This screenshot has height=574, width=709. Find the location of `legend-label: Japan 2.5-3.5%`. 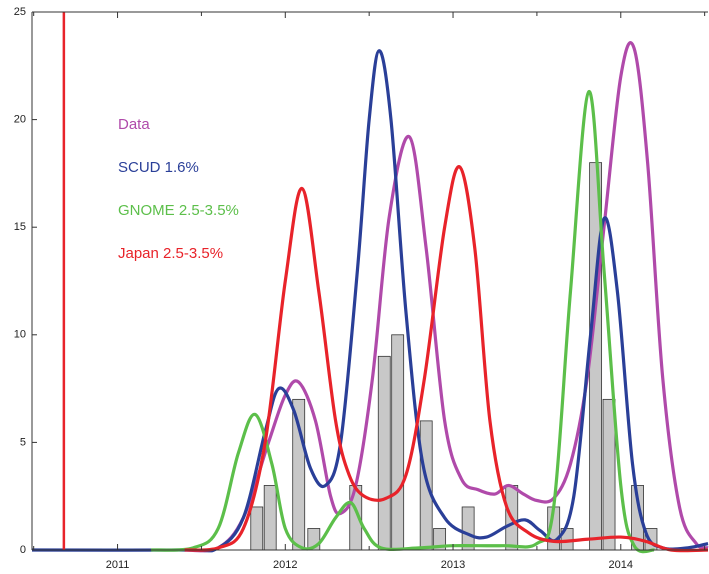

legend-label: Japan 2.5-3.5% is located at coordinates (170, 253).